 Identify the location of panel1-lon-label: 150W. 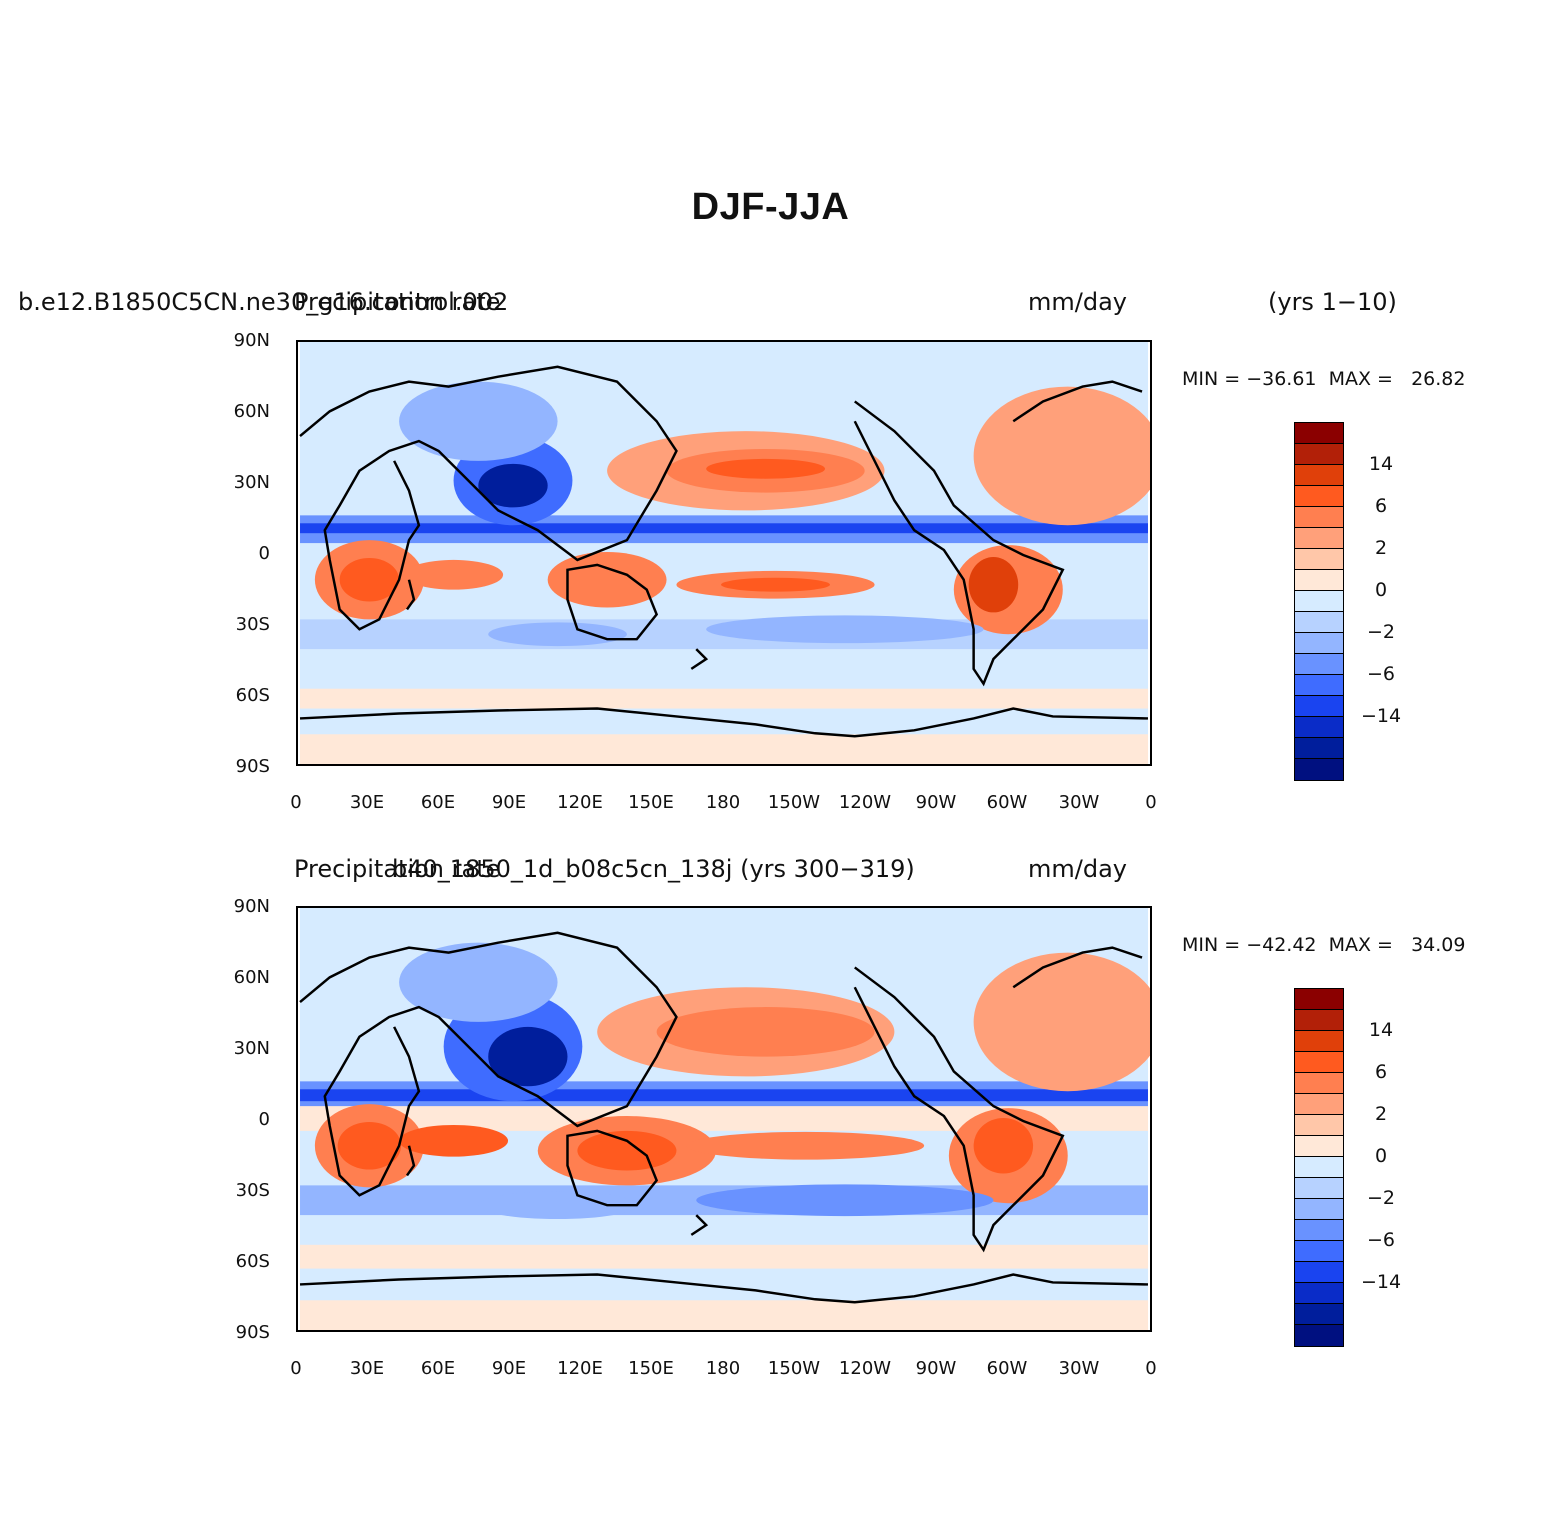
(794, 802).